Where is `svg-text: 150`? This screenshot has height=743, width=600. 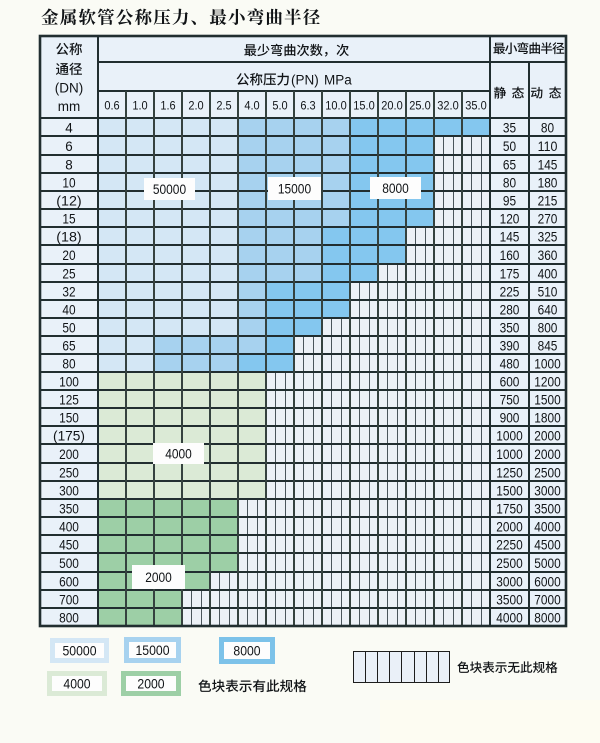
svg-text: 150 is located at coordinates (69, 418).